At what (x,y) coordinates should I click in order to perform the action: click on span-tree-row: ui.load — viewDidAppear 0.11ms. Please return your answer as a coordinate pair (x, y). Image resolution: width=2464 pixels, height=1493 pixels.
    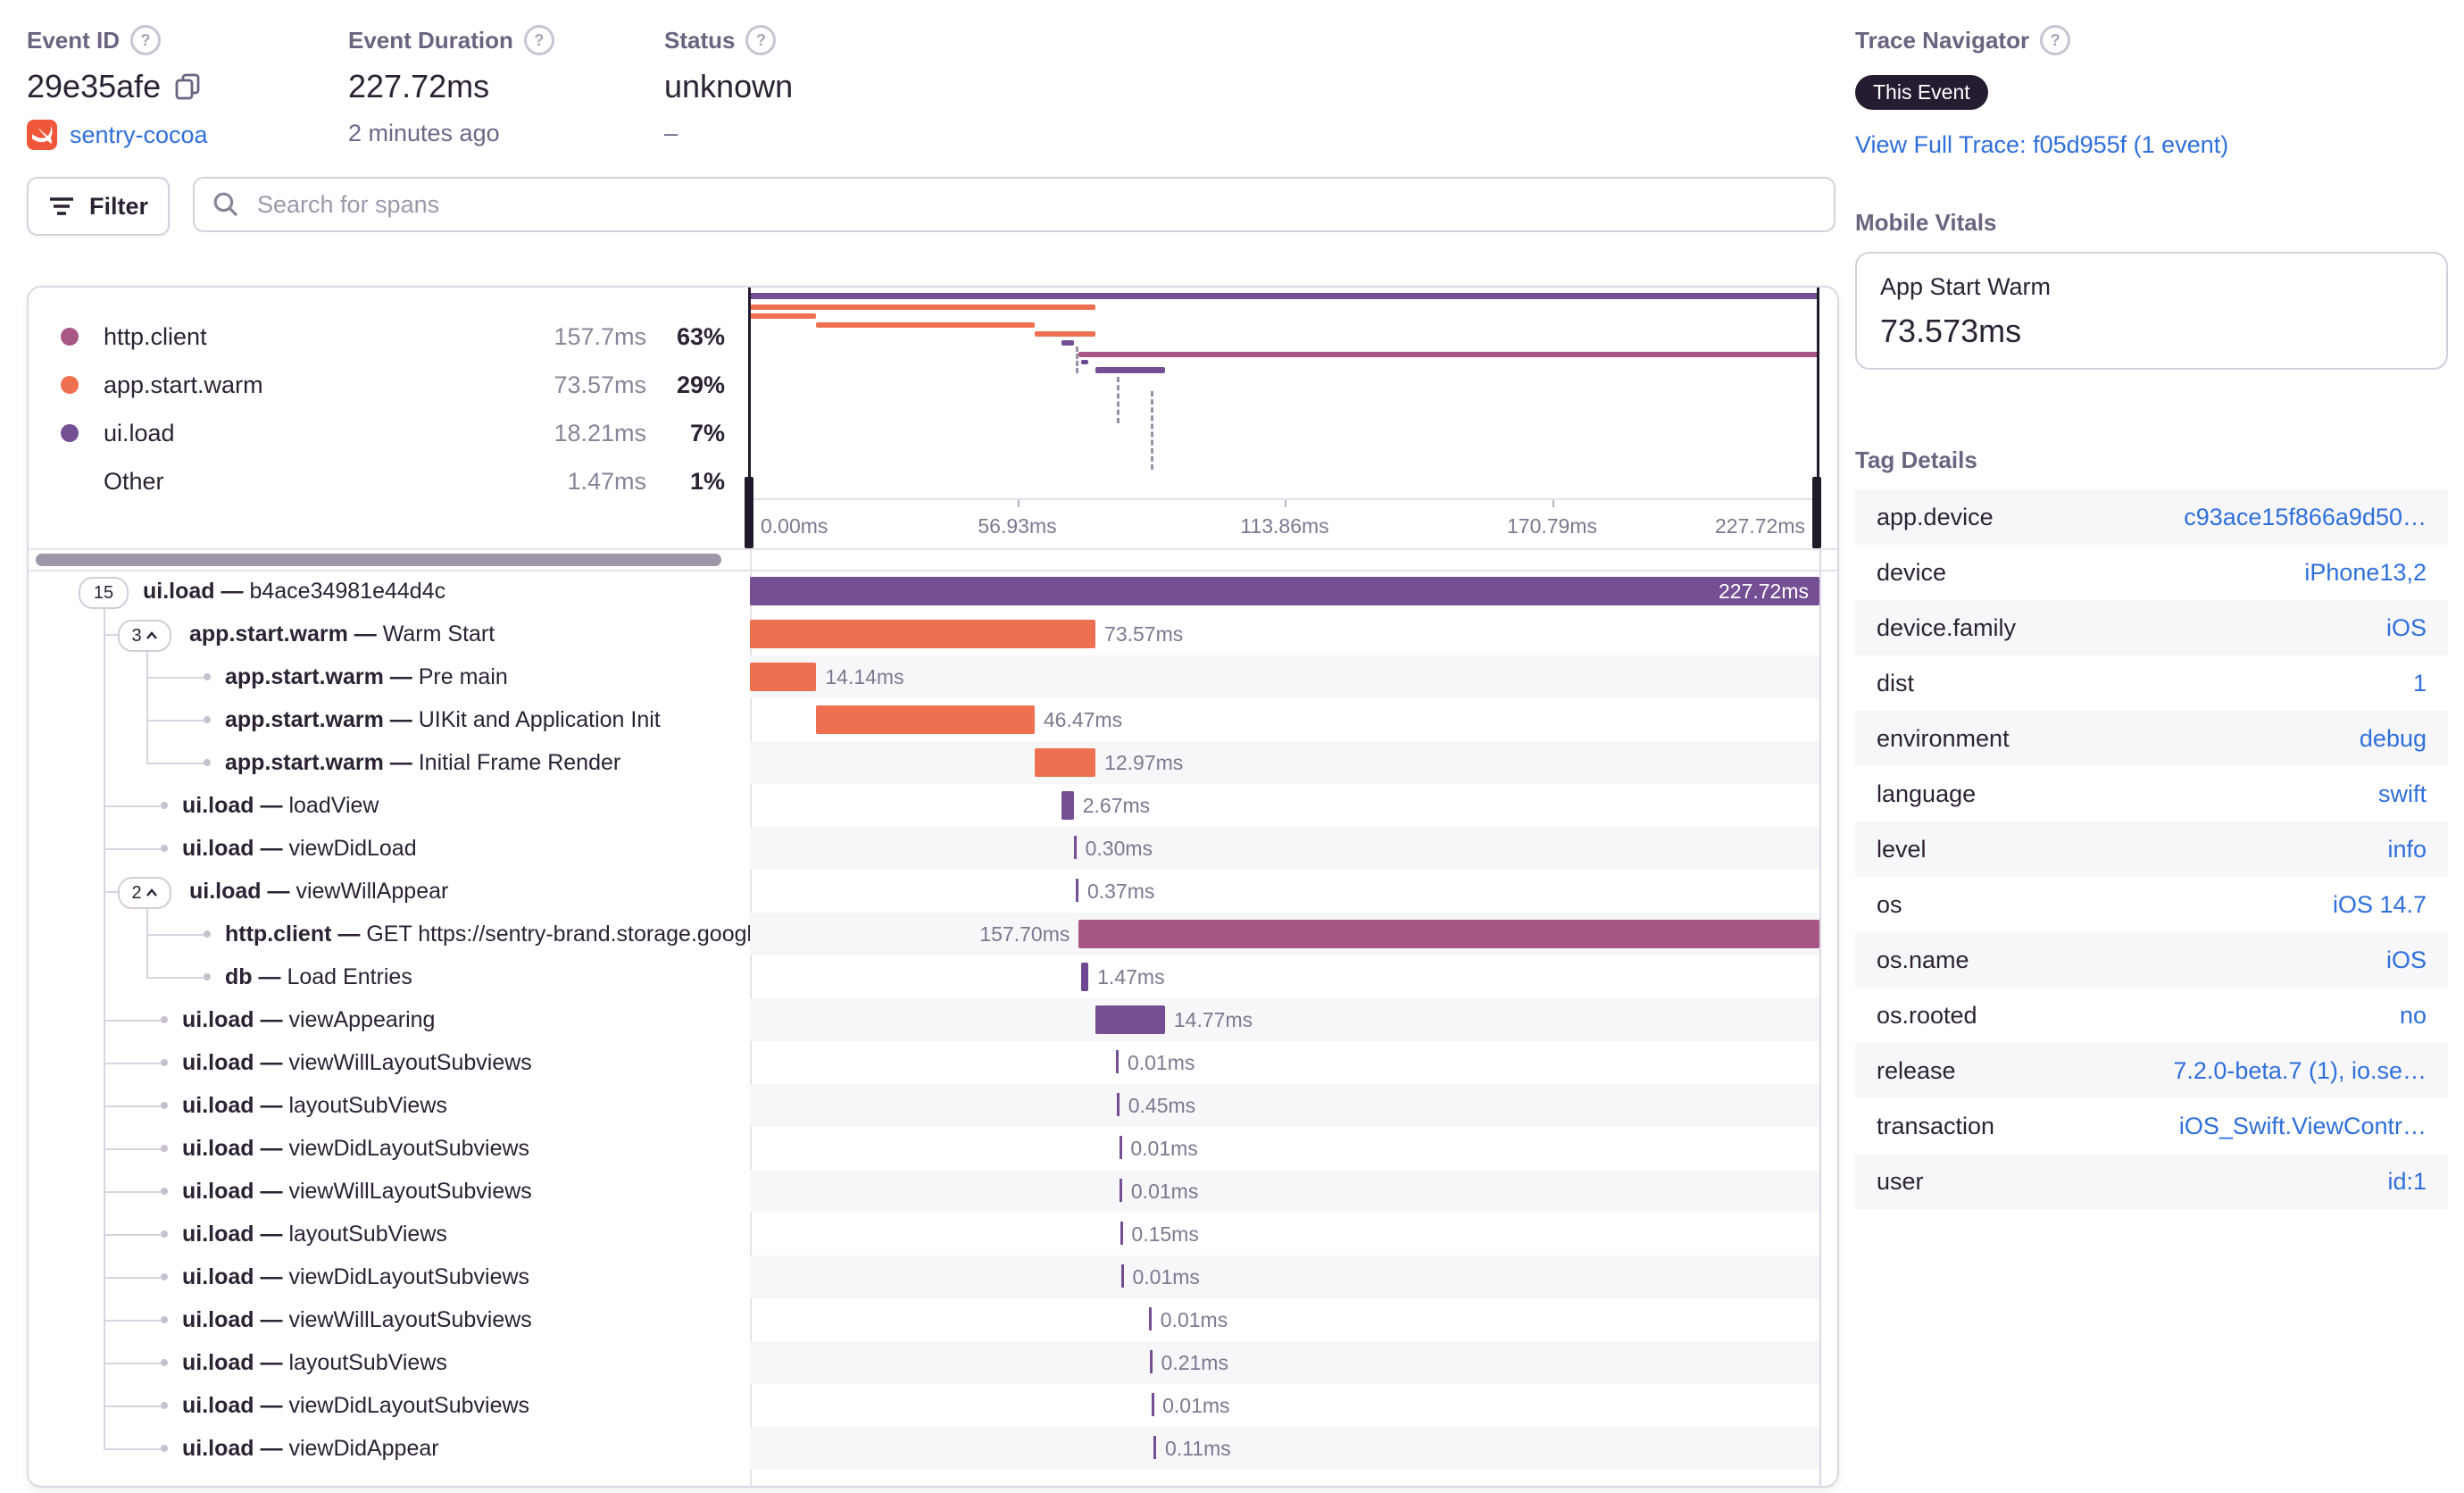
    Looking at the image, I should click on (933, 1448).